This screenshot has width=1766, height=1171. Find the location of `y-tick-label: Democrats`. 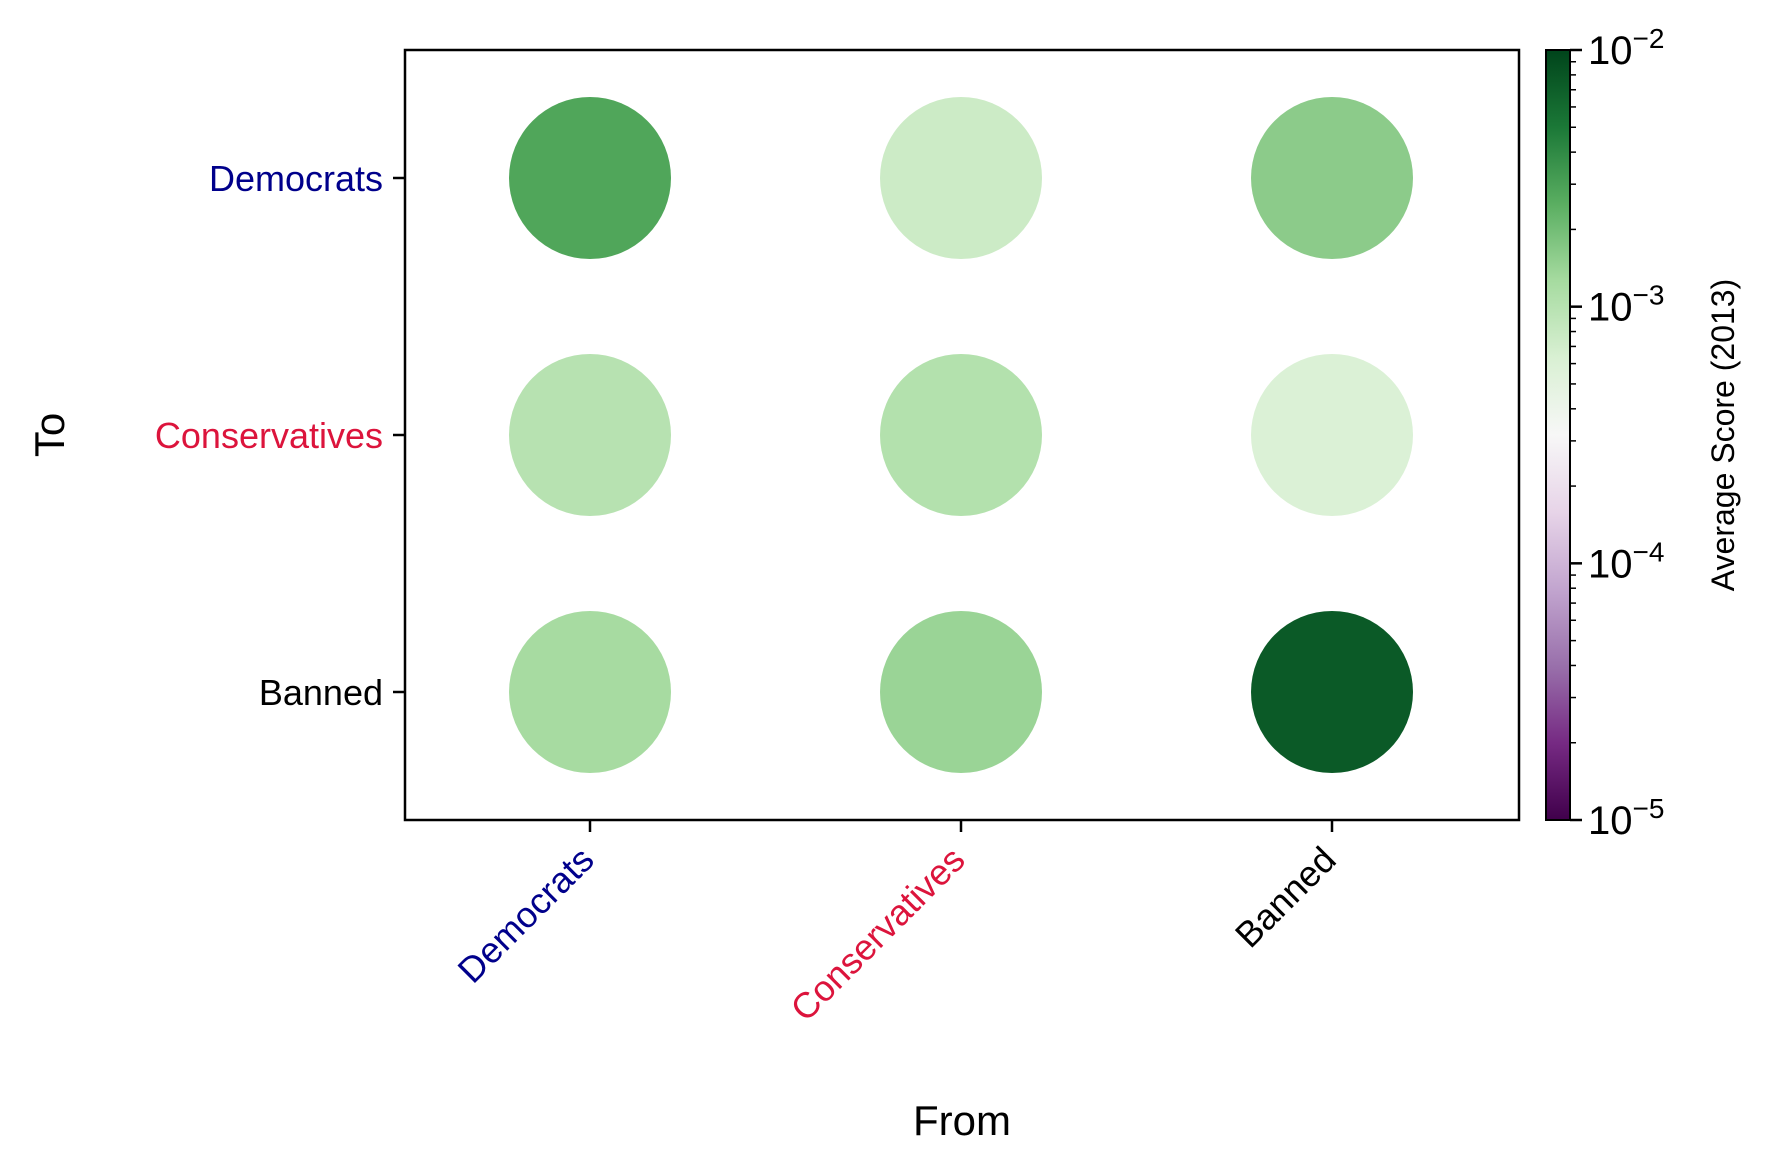

y-tick-label: Democrats is located at coordinates (296, 178).